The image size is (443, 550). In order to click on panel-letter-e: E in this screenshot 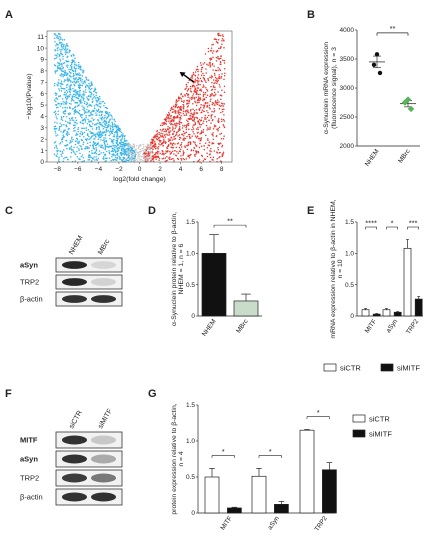, I will do `click(310, 211)`.